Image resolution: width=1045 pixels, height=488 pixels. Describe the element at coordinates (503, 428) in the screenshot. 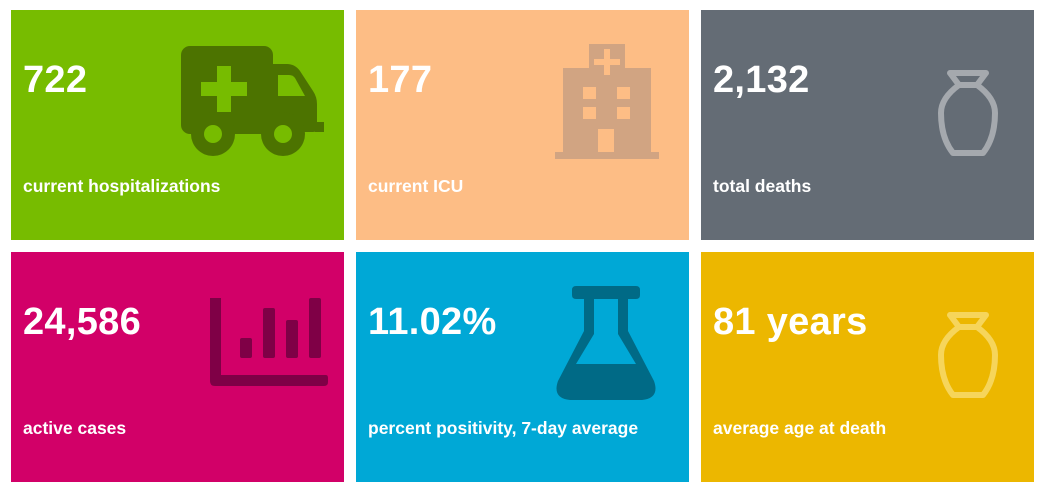

I see `positivity-label: percent positivity, 7-day average` at that location.